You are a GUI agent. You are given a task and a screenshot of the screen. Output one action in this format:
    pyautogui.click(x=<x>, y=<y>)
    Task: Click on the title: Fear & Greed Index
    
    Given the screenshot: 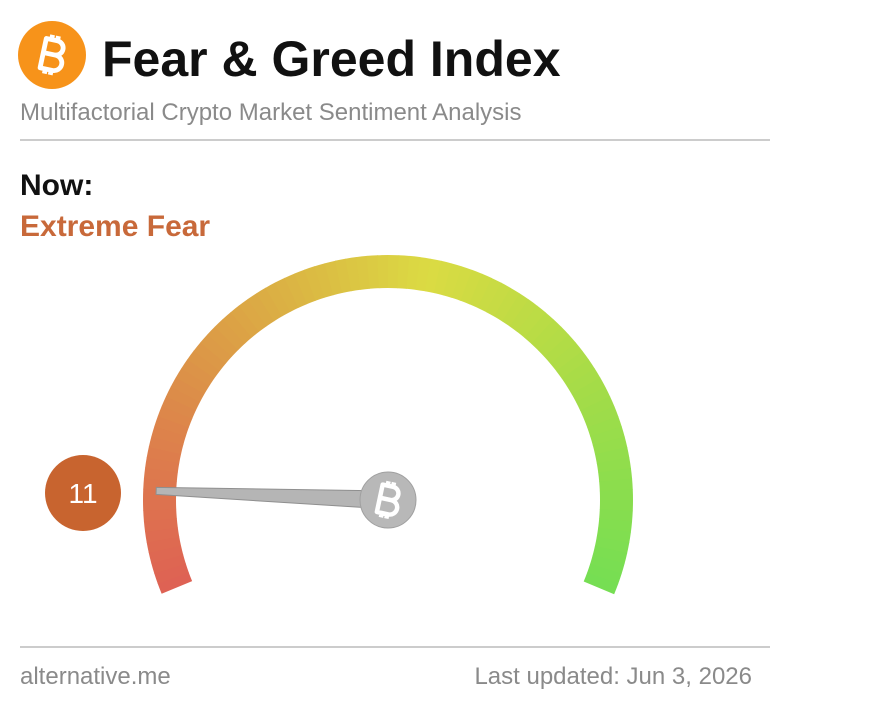 What is the action you would take?
    pyautogui.click(x=331, y=59)
    